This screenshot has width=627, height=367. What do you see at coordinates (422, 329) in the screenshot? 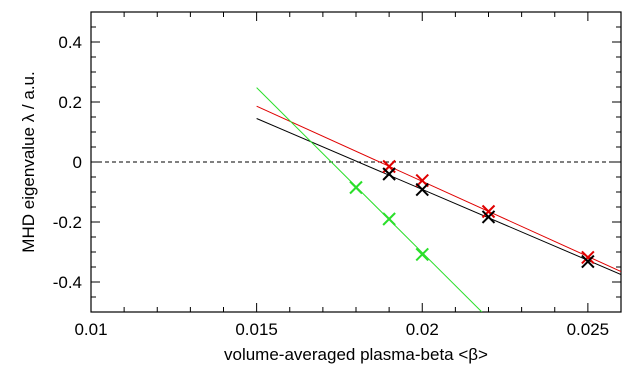
I see `x-tick-label: 0.02` at bounding box center [422, 329].